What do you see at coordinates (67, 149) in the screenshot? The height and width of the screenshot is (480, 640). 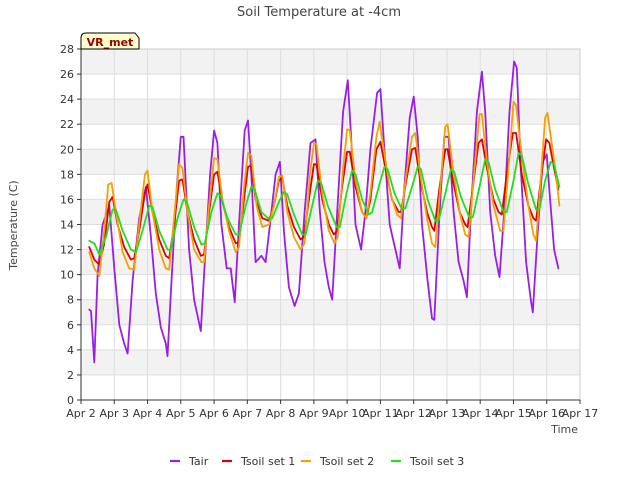 I see `y-tick-label: 20` at bounding box center [67, 149].